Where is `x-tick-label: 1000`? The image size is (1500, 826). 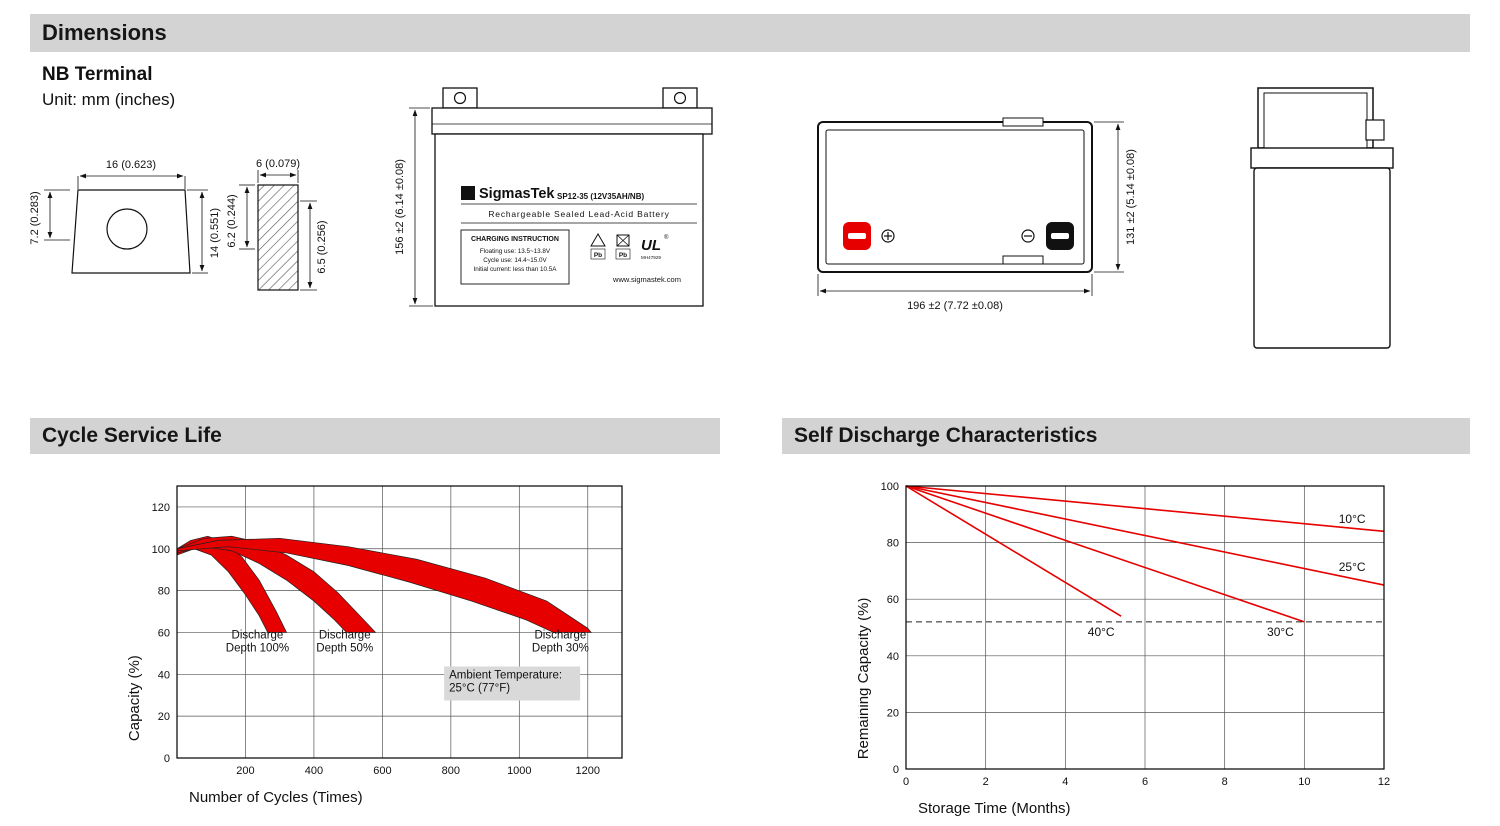 x-tick-label: 1000 is located at coordinates (519, 771).